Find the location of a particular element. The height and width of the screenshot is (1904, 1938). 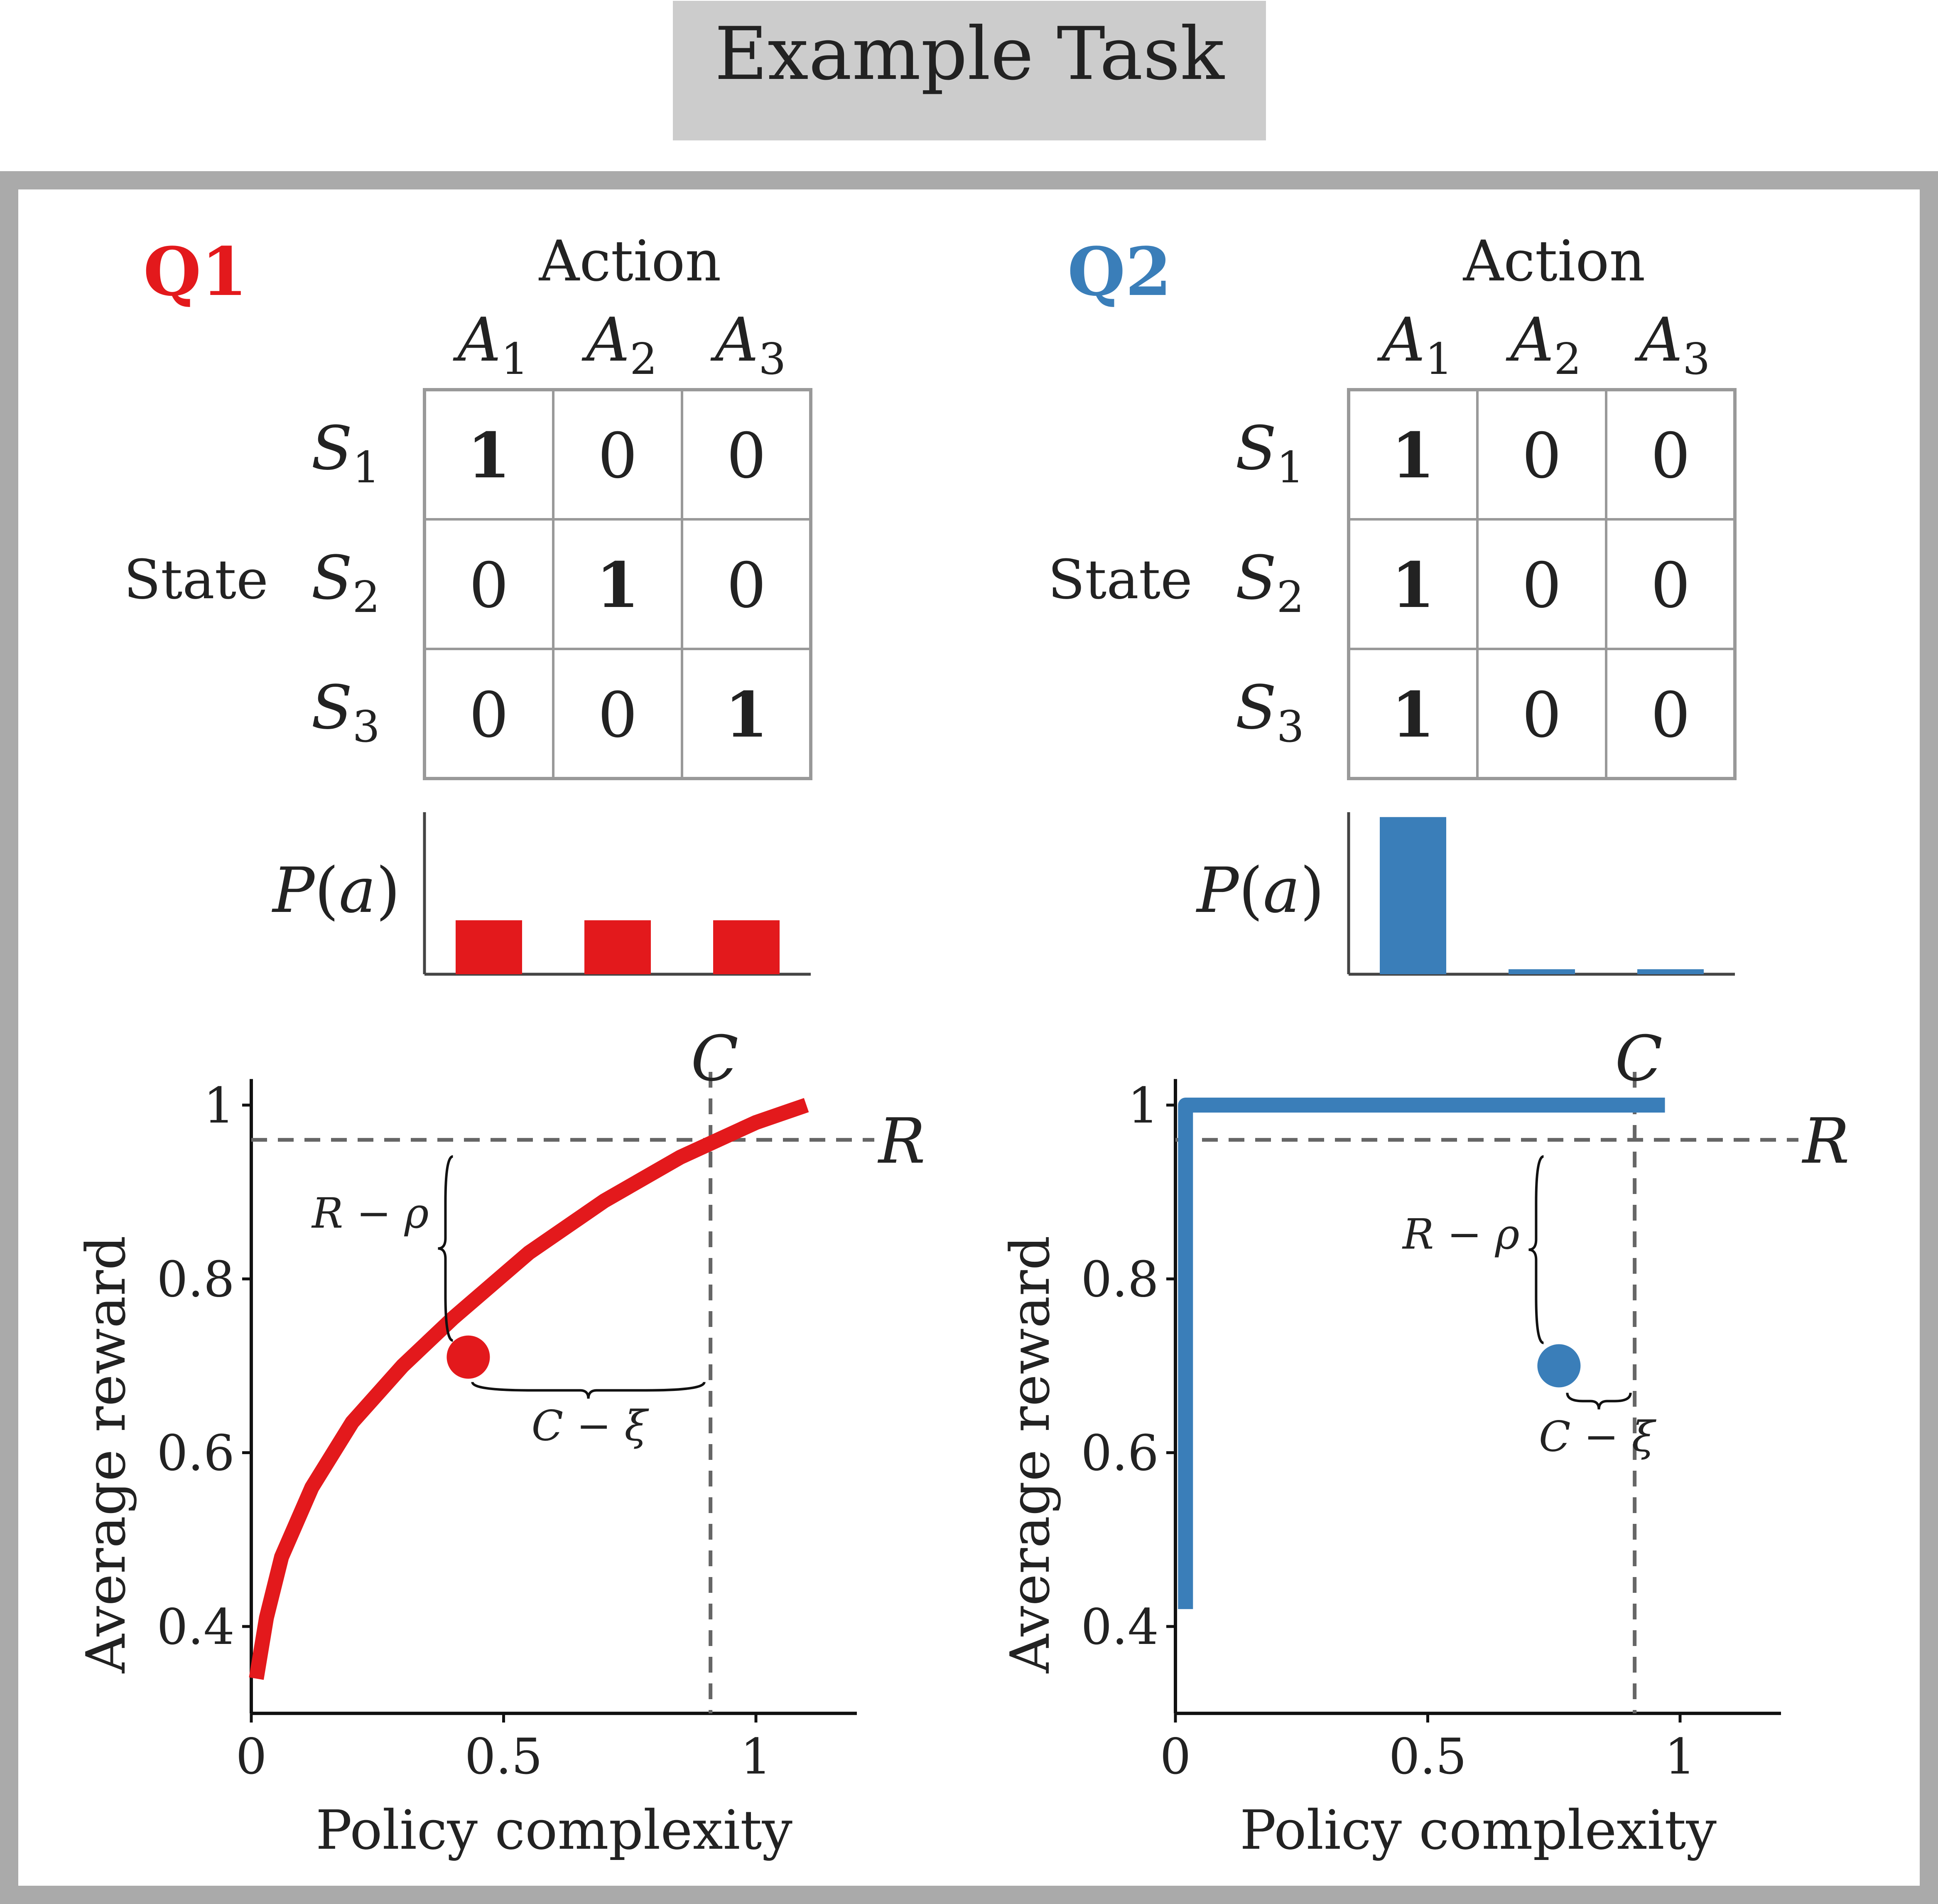

table-cell-s2-a2: 0 is located at coordinates (1542, 586).